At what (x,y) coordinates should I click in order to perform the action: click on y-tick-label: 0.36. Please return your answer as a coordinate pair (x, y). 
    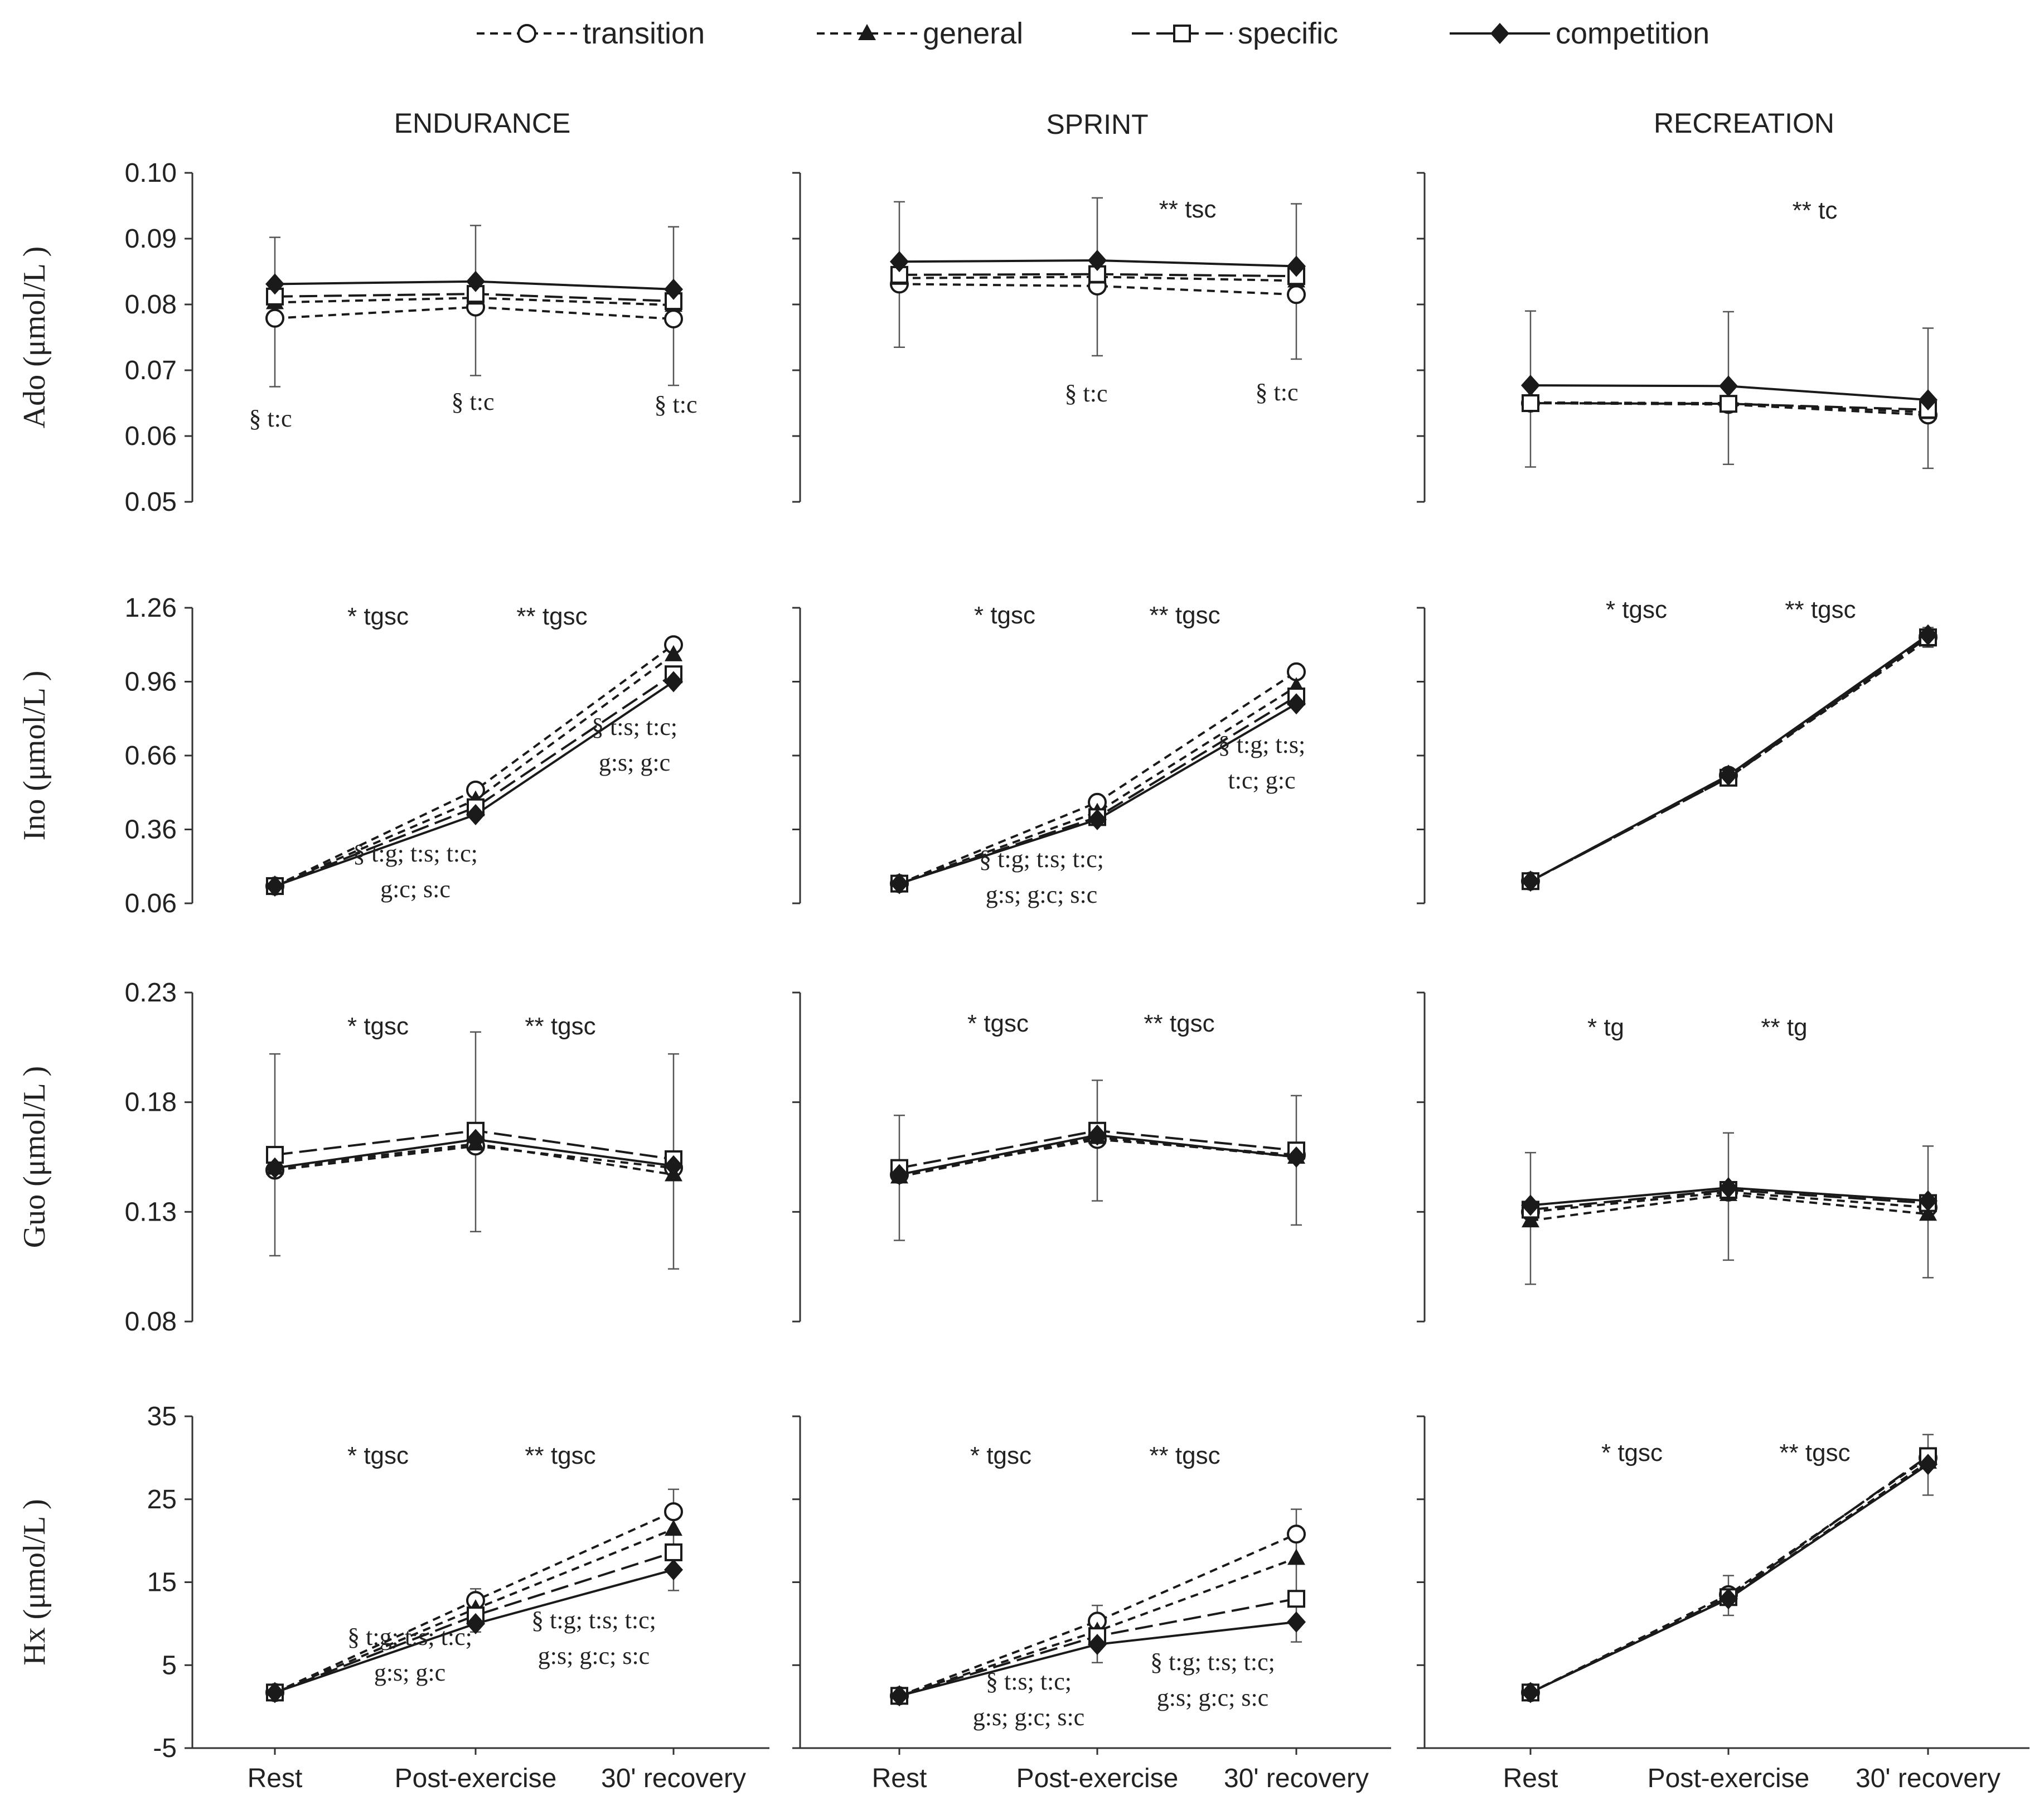
    Looking at the image, I should click on (151, 830).